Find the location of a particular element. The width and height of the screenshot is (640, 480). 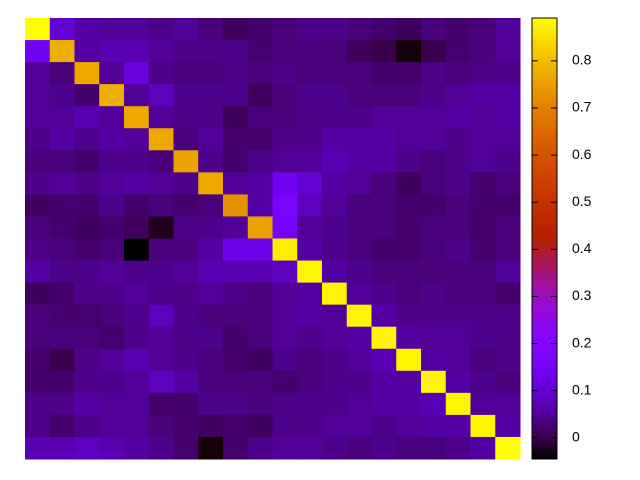

colorbar-tick-label: 0.2 is located at coordinates (582, 342).